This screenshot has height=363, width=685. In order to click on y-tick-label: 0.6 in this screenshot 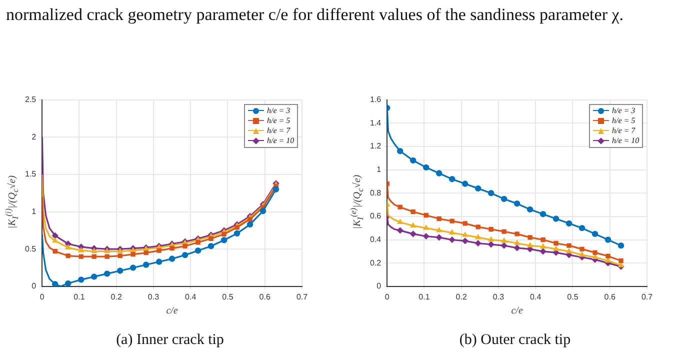, I will do `click(376, 216)`.